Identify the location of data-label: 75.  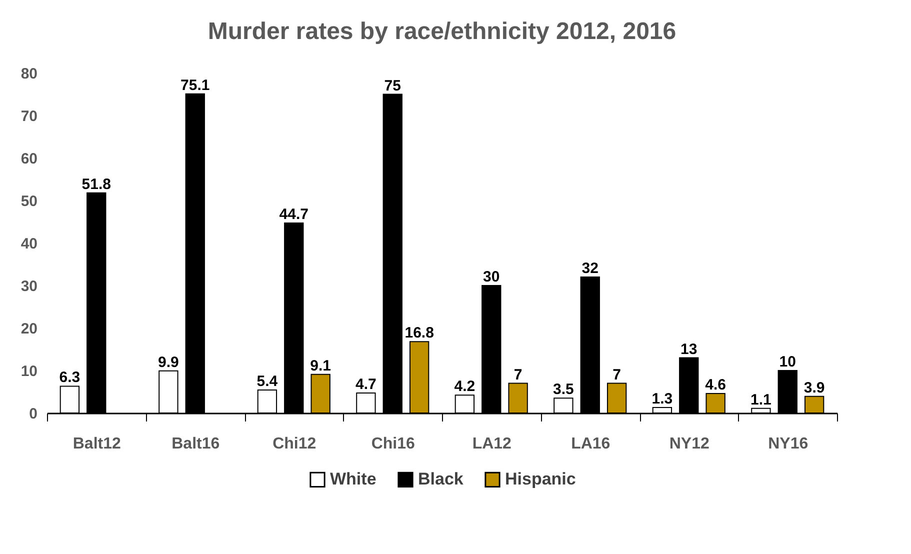
(392, 85).